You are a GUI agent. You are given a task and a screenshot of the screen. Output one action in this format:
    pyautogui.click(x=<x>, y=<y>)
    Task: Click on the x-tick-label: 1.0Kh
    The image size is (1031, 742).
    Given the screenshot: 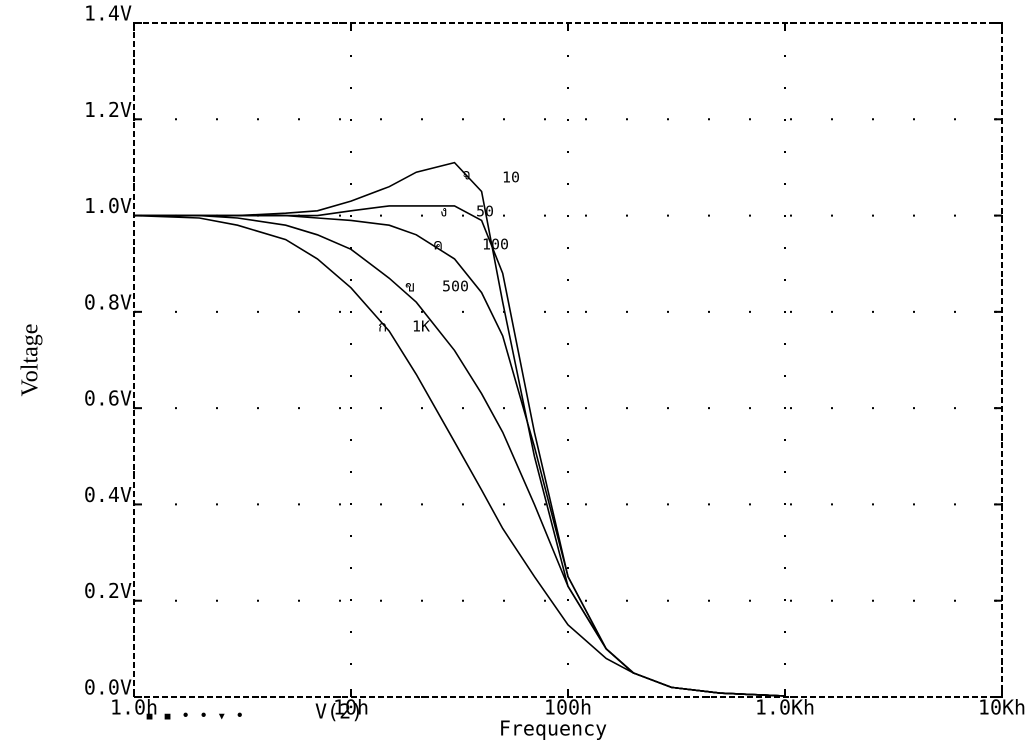 What is the action you would take?
    pyautogui.click(x=785, y=708)
    